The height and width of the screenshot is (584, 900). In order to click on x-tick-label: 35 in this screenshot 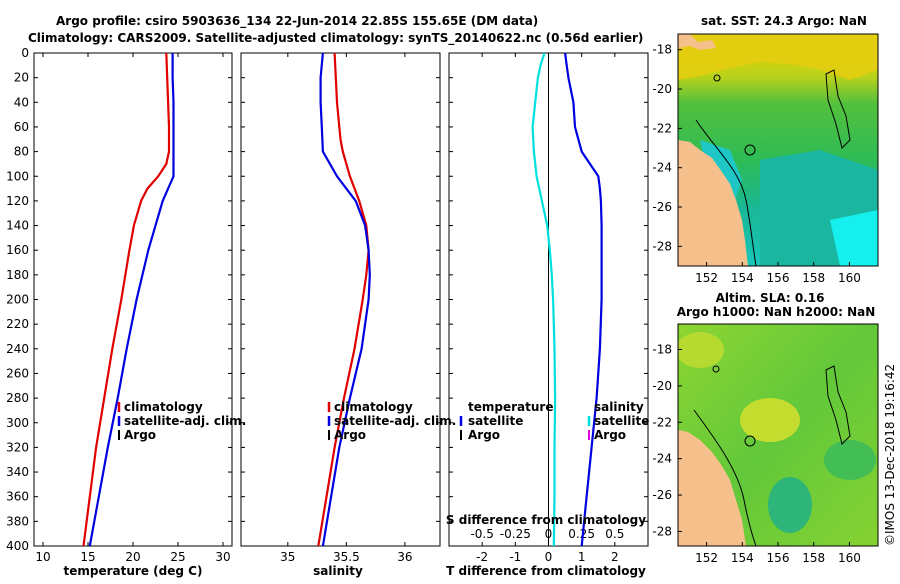, I will do `click(287, 557)`.